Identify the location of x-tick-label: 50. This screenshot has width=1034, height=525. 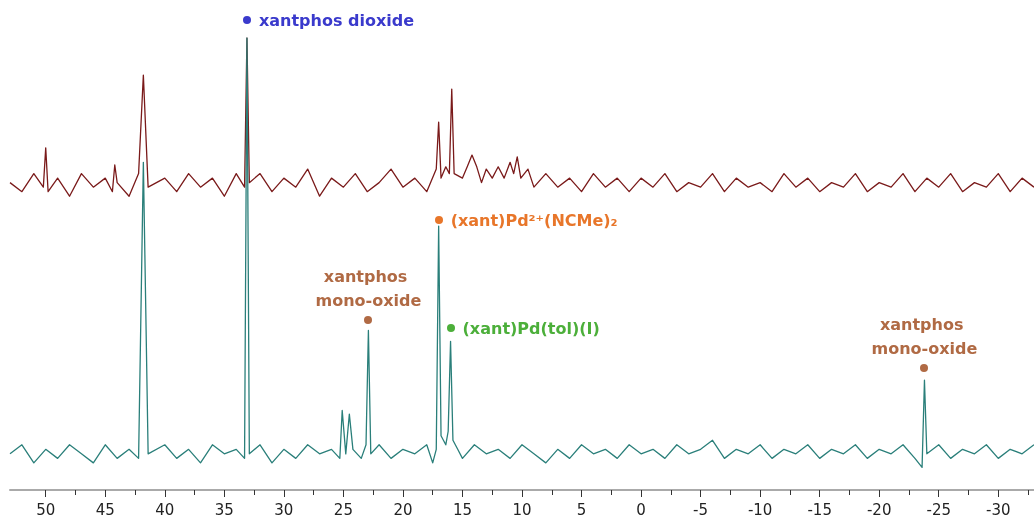
(46, 509).